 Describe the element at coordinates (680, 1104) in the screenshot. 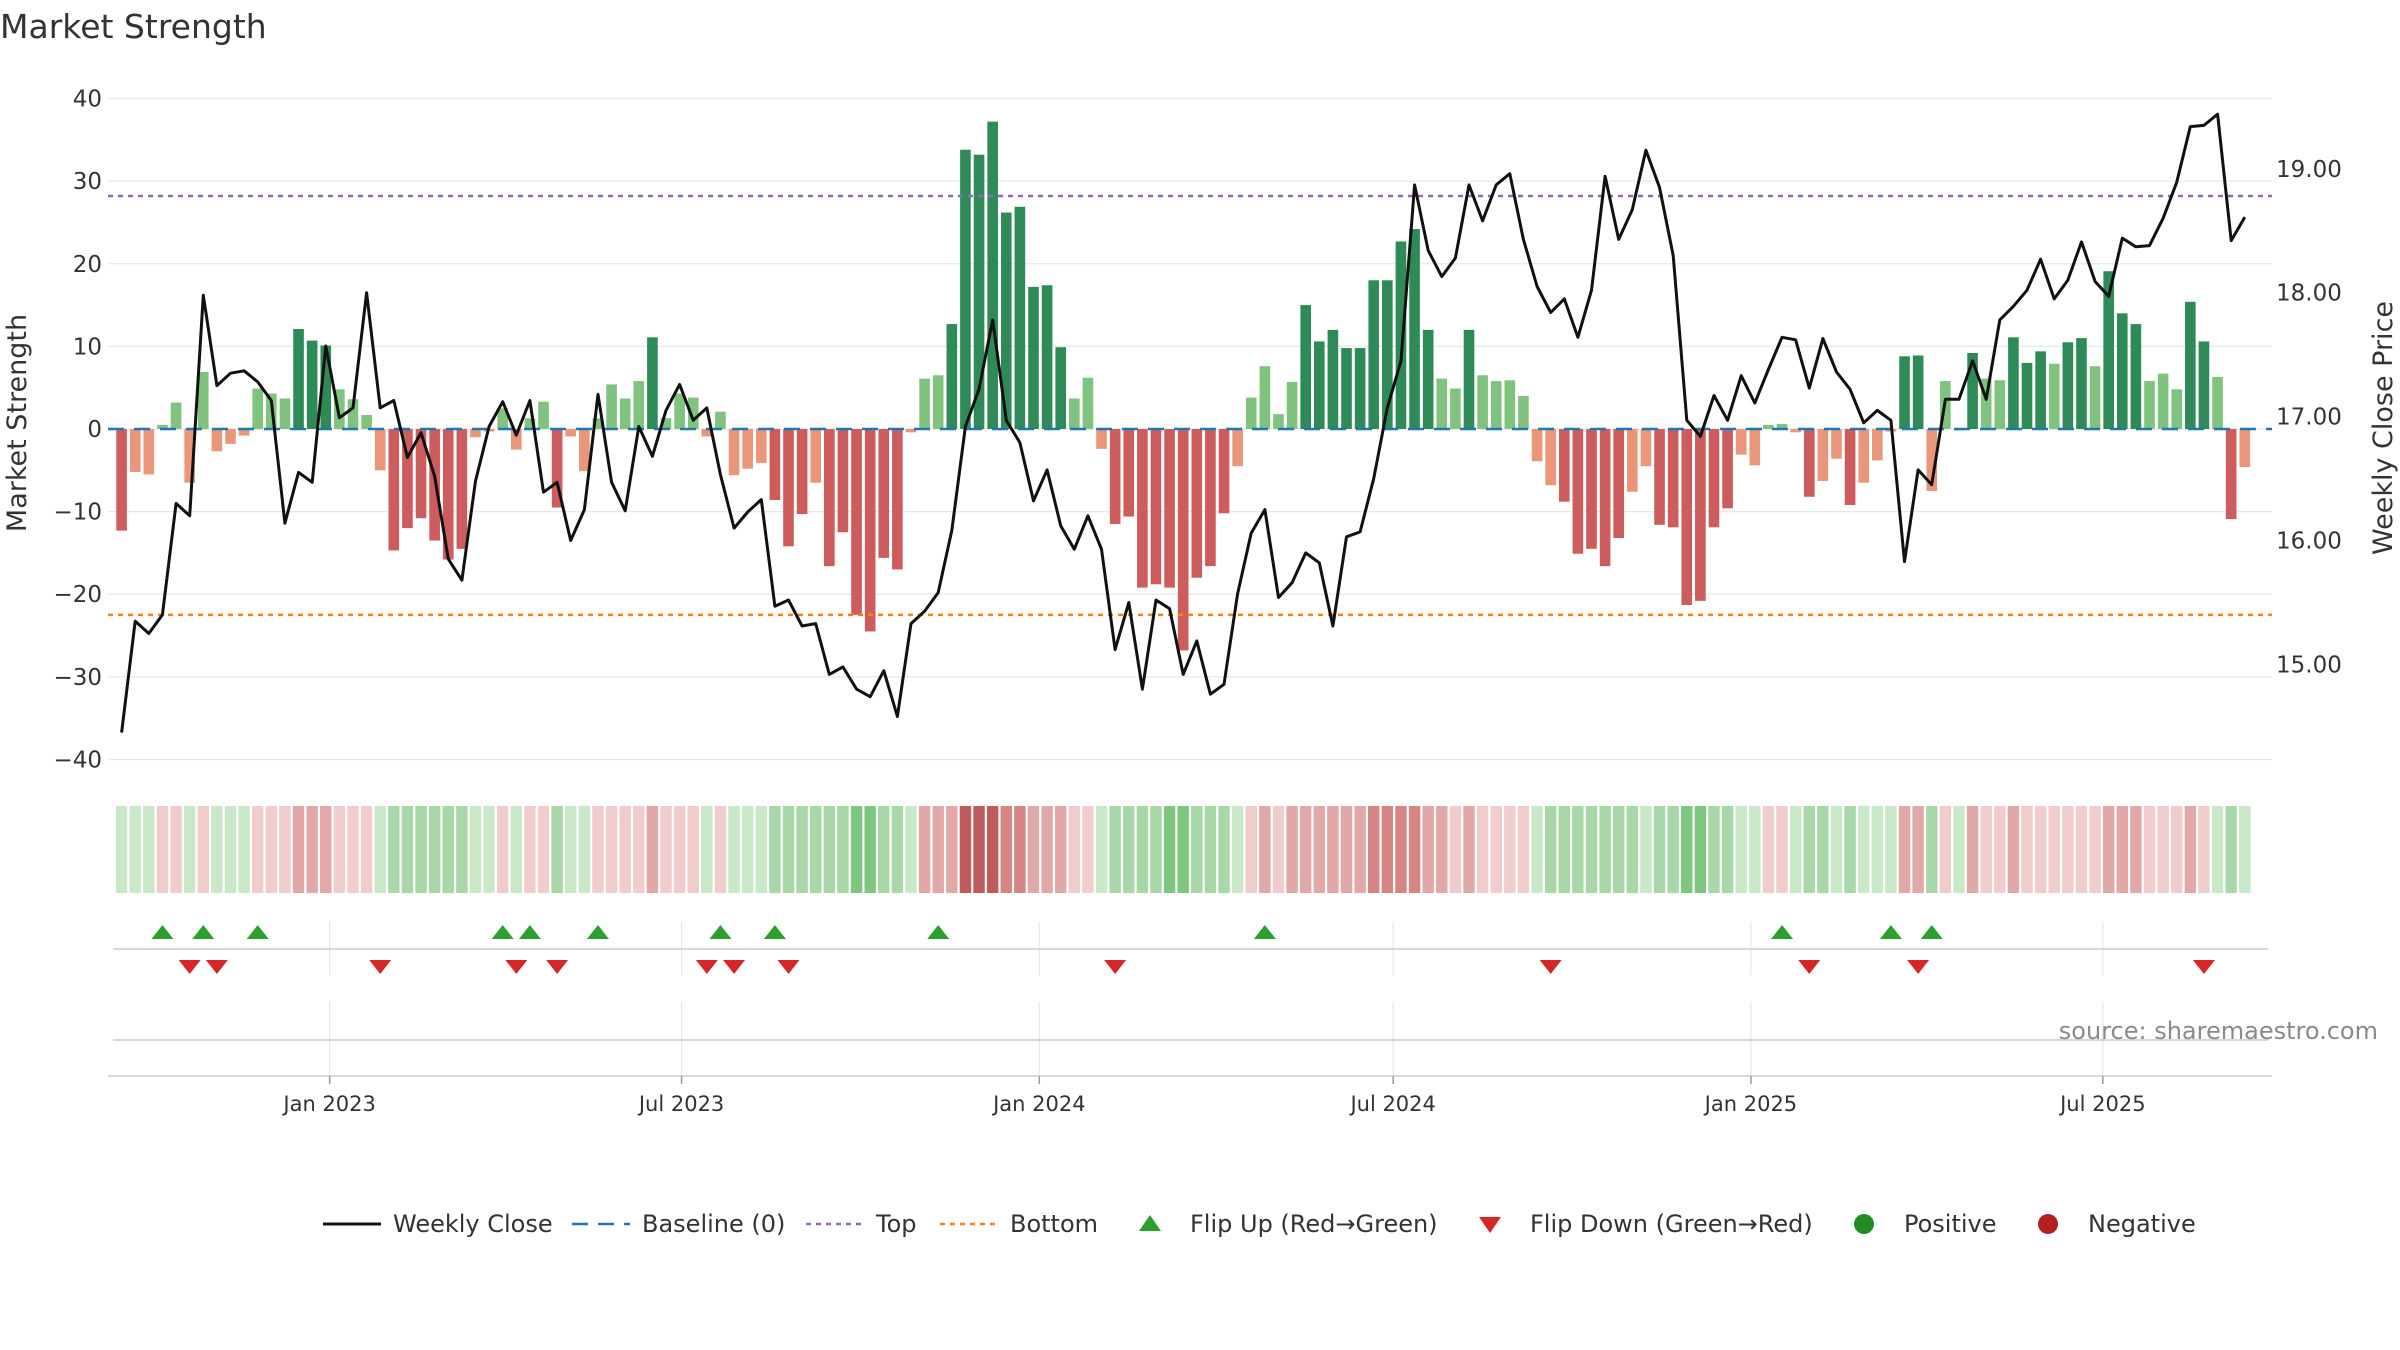

I see `x-tick-label: Jul 2023` at that location.